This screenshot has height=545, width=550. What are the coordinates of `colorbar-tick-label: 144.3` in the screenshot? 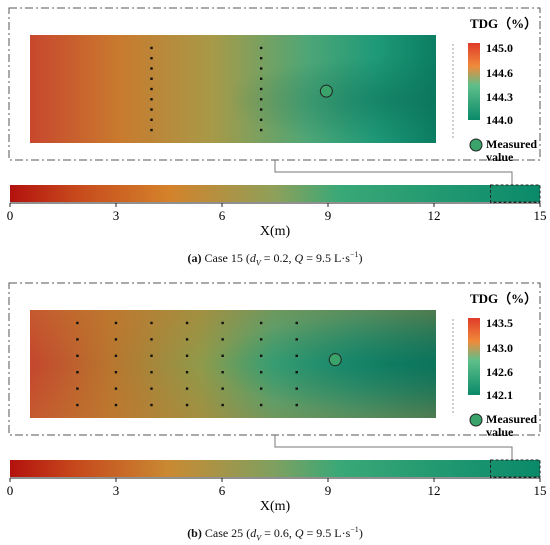 It's located at (499, 97).